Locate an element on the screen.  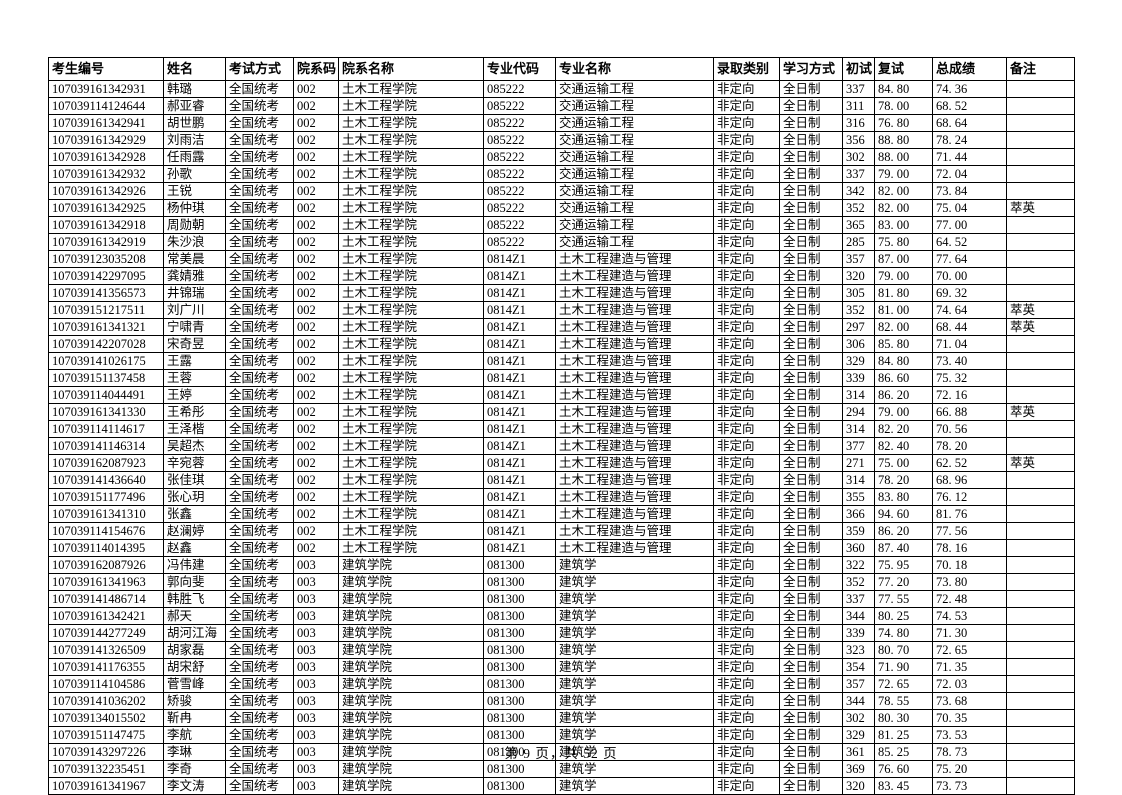
cell-name: 王露 is located at coordinates (194, 361).